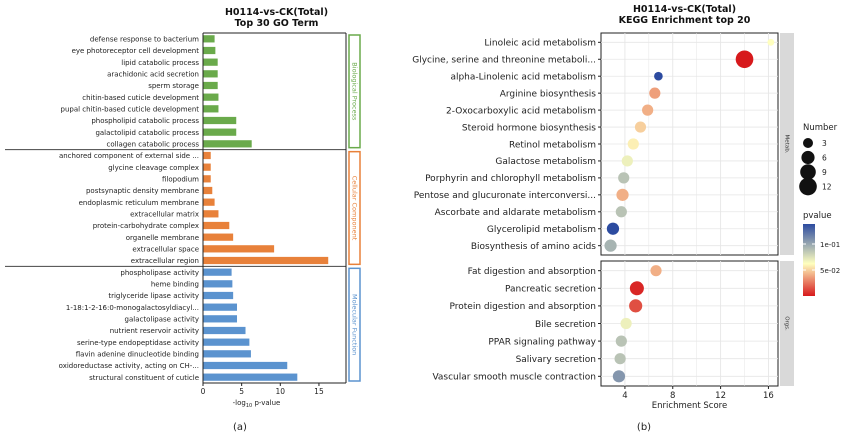 The height and width of the screenshot is (439, 855). Describe the element at coordinates (787, 323) in the screenshot. I see `kegg-panel-strip-label: Orgs.` at that location.